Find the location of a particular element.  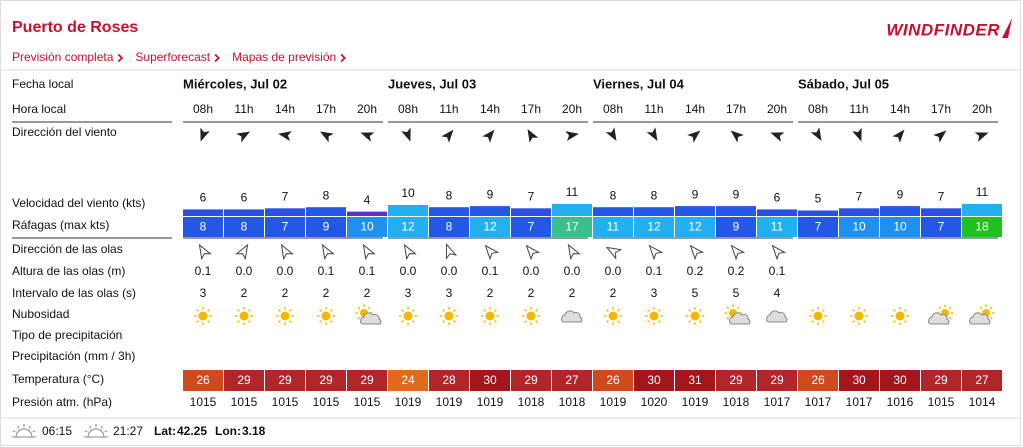

wind-speed: 6 is located at coordinates (203, 198).